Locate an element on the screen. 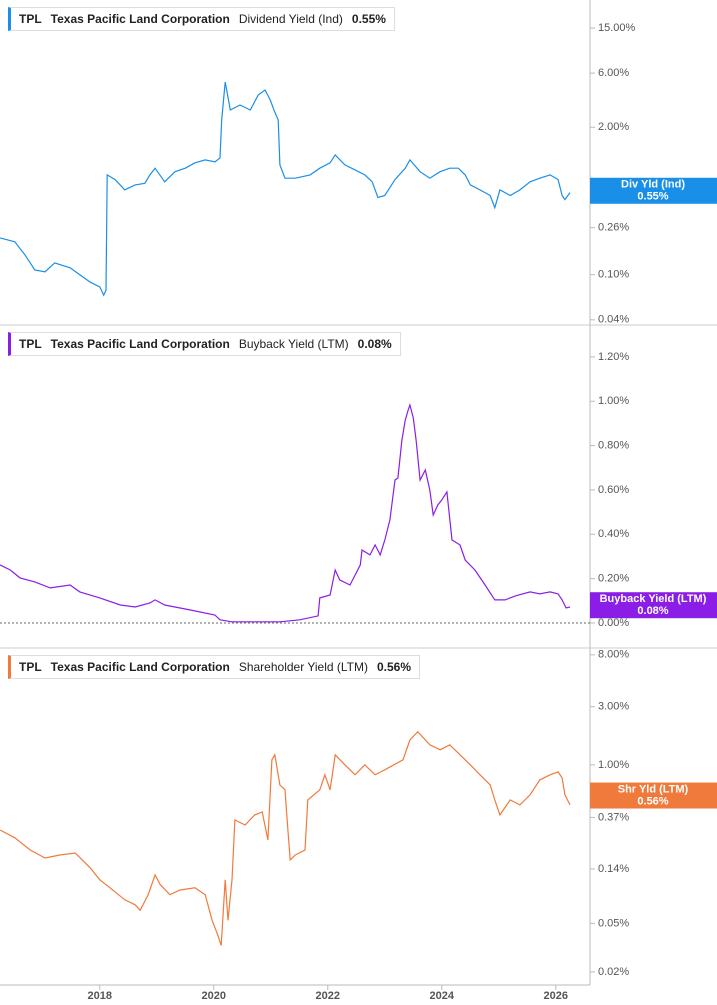 Image resolution: width=717 pixels, height=1005 pixels. y-tick-label: 0.40% is located at coordinates (613, 534).